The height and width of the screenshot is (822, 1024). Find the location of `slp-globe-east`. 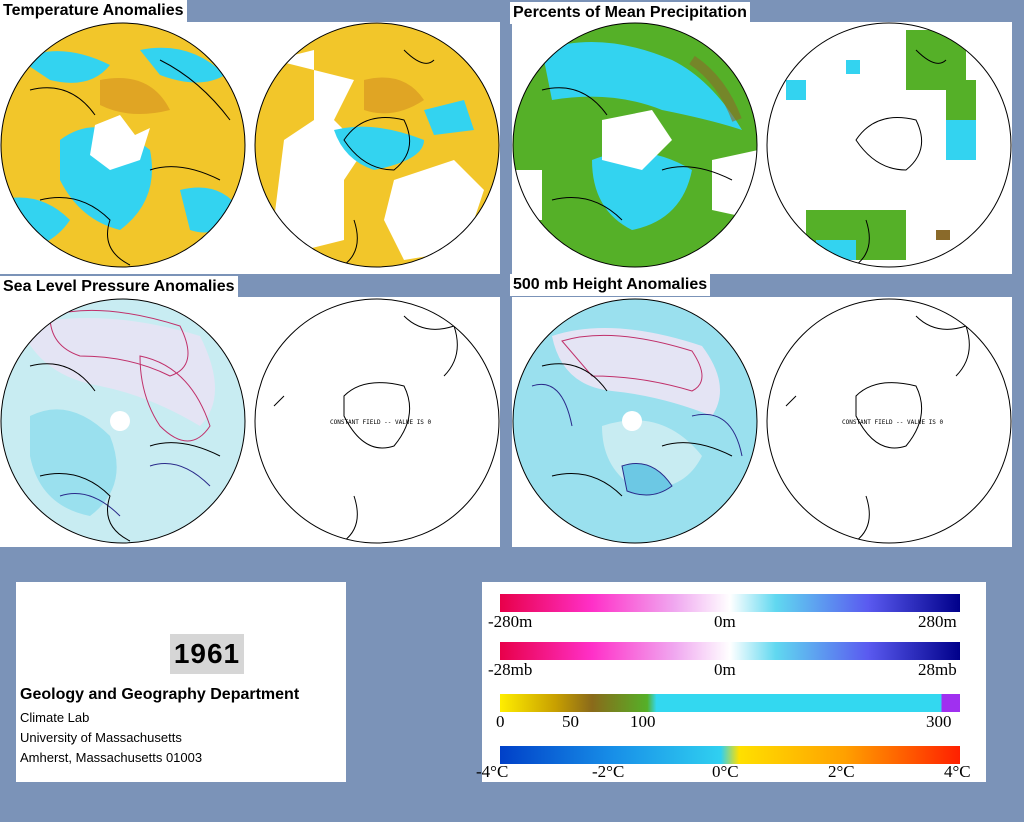

slp-globe-east is located at coordinates (377, 421).